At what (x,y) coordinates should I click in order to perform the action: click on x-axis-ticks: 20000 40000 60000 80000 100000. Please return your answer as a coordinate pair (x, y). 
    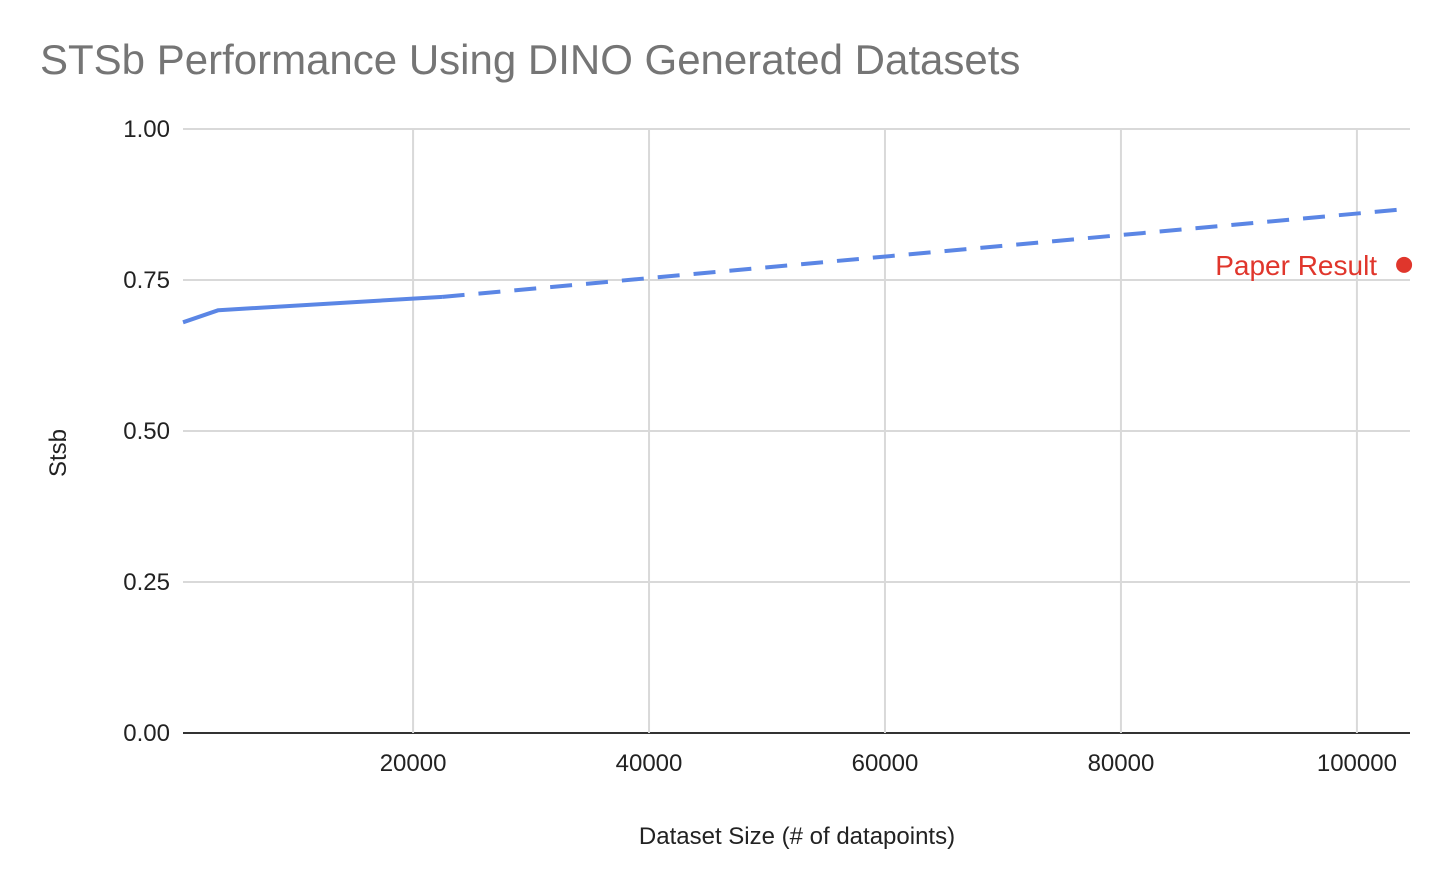
    Looking at the image, I should click on (888, 763).